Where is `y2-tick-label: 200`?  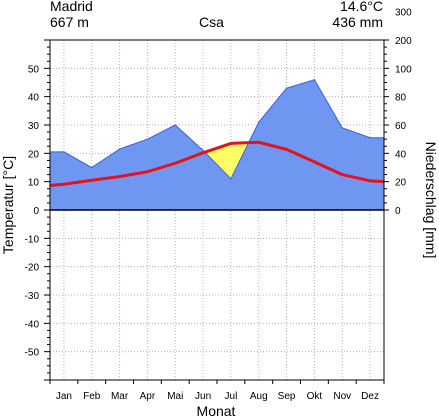
y2-tick-label: 200 is located at coordinates (403, 41).